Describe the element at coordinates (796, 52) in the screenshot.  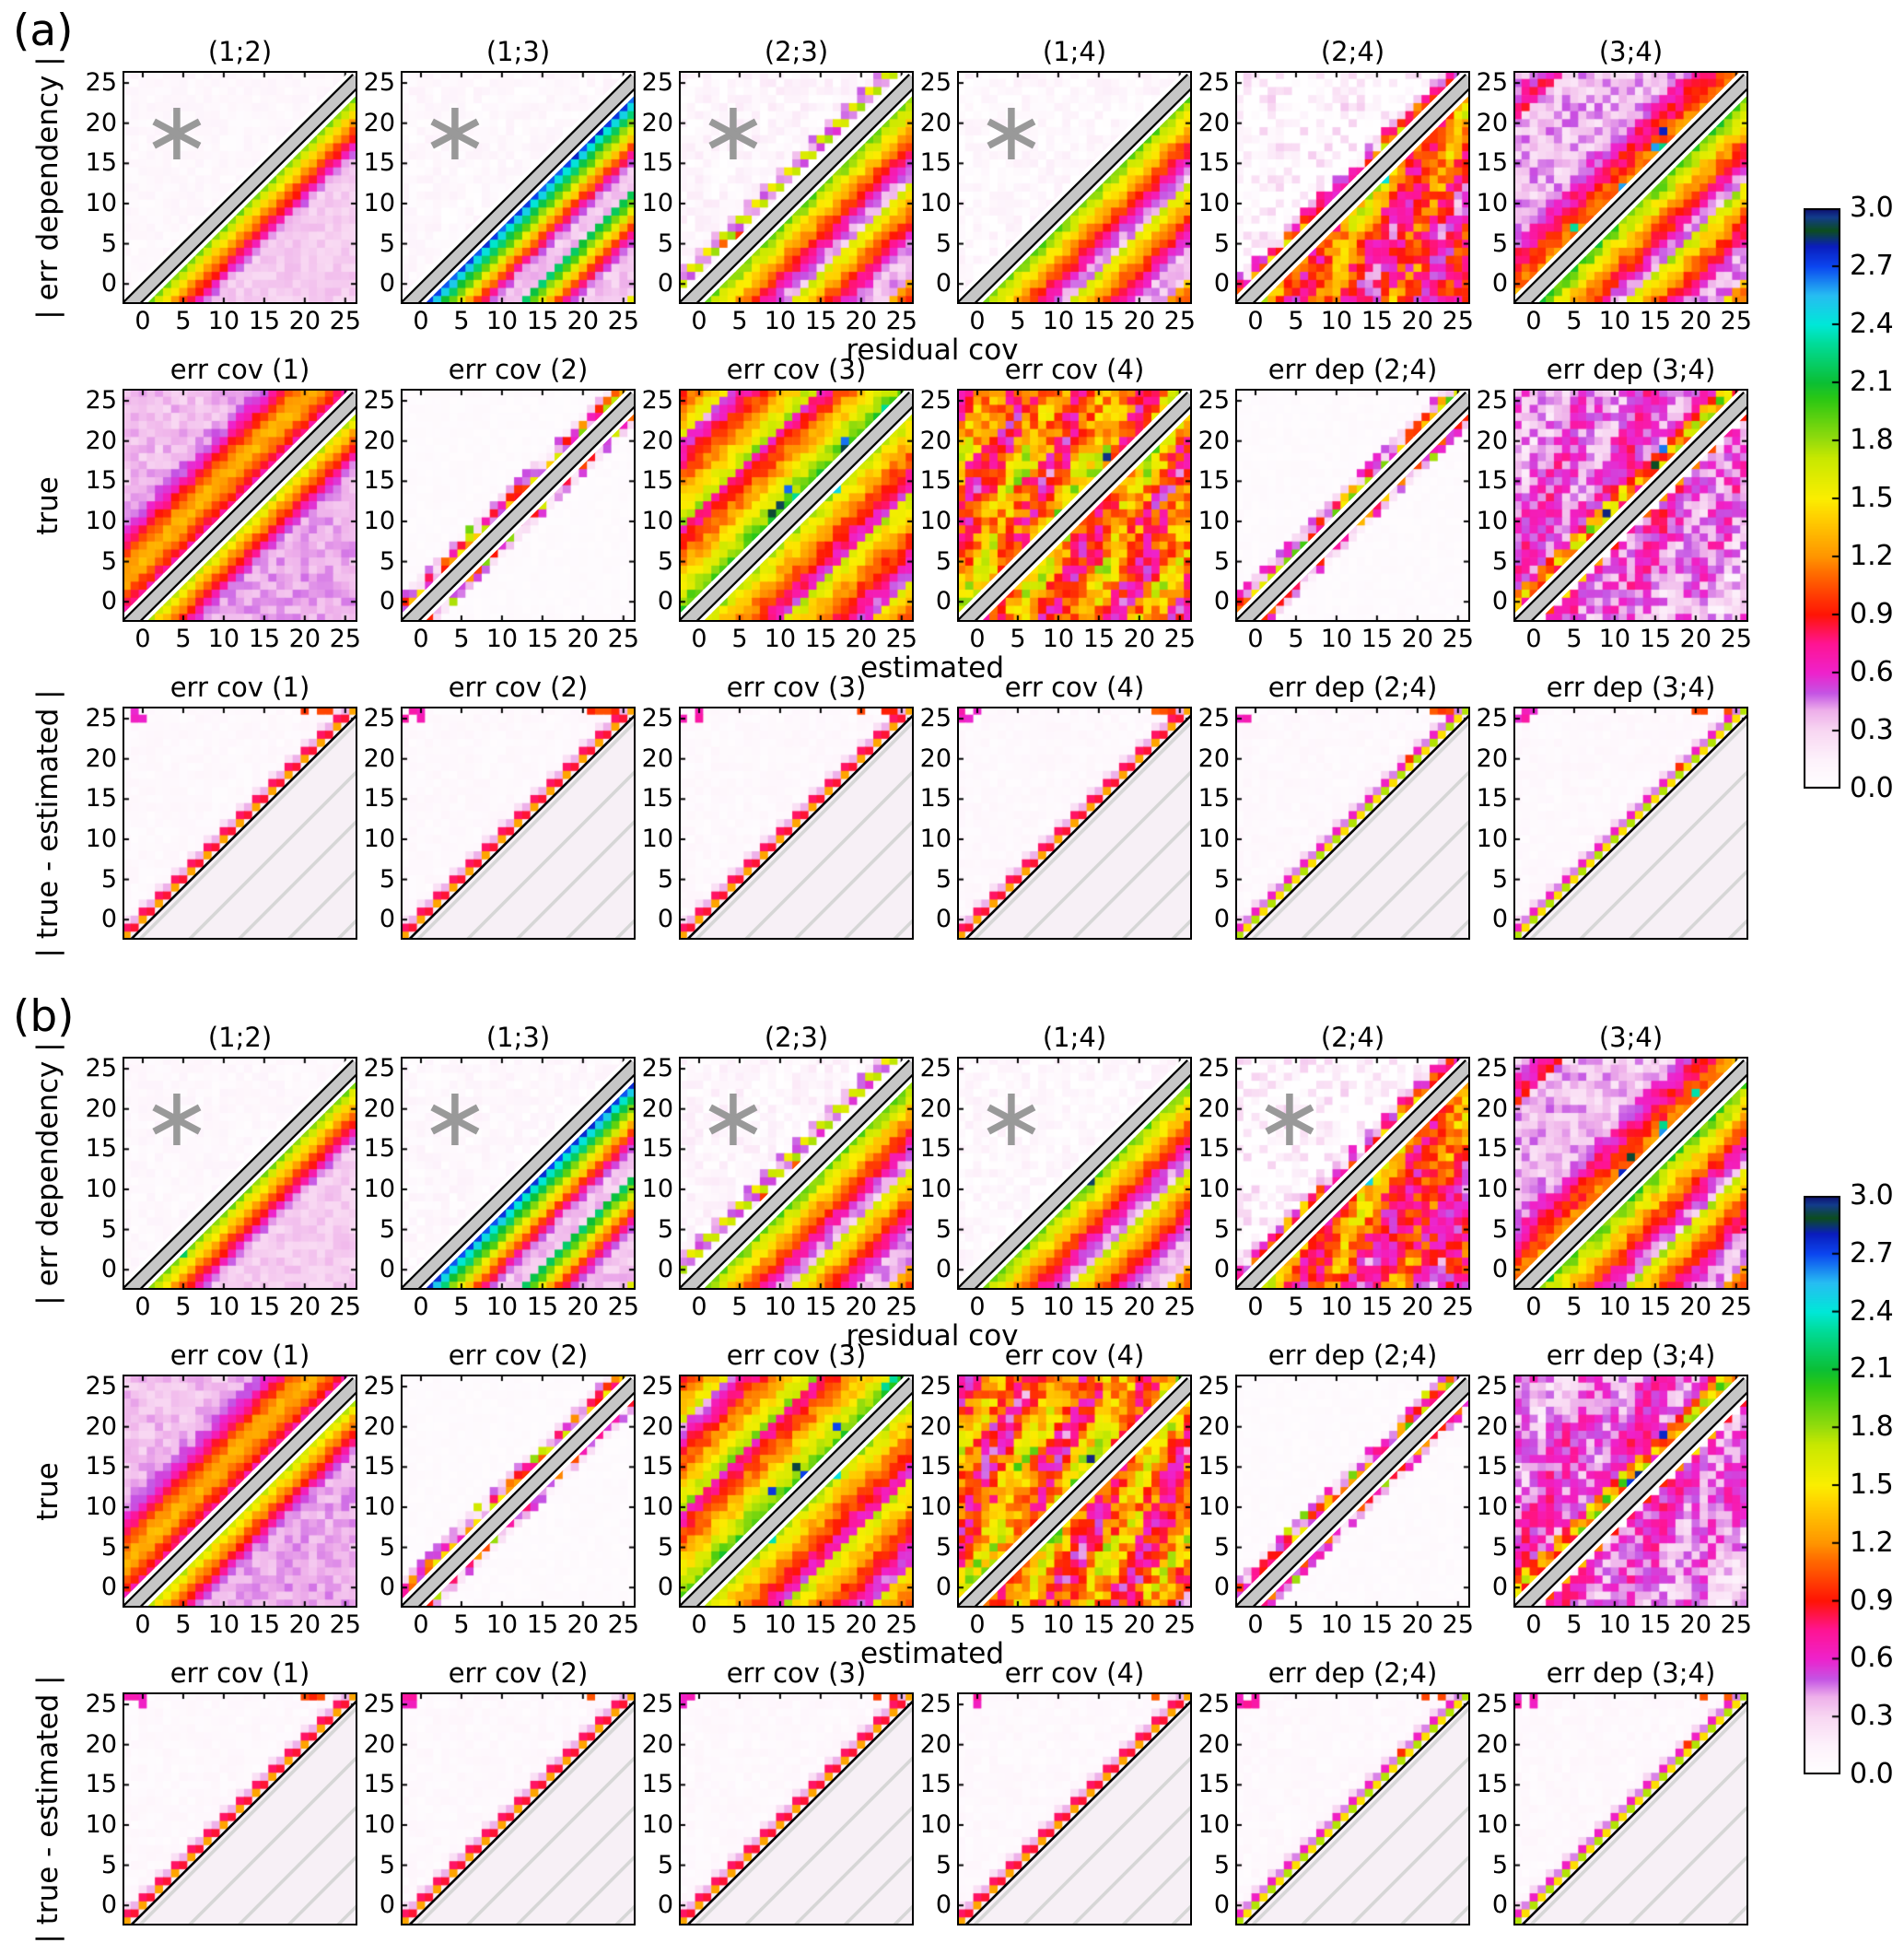
I see `subplot-title: (2;3)` at that location.